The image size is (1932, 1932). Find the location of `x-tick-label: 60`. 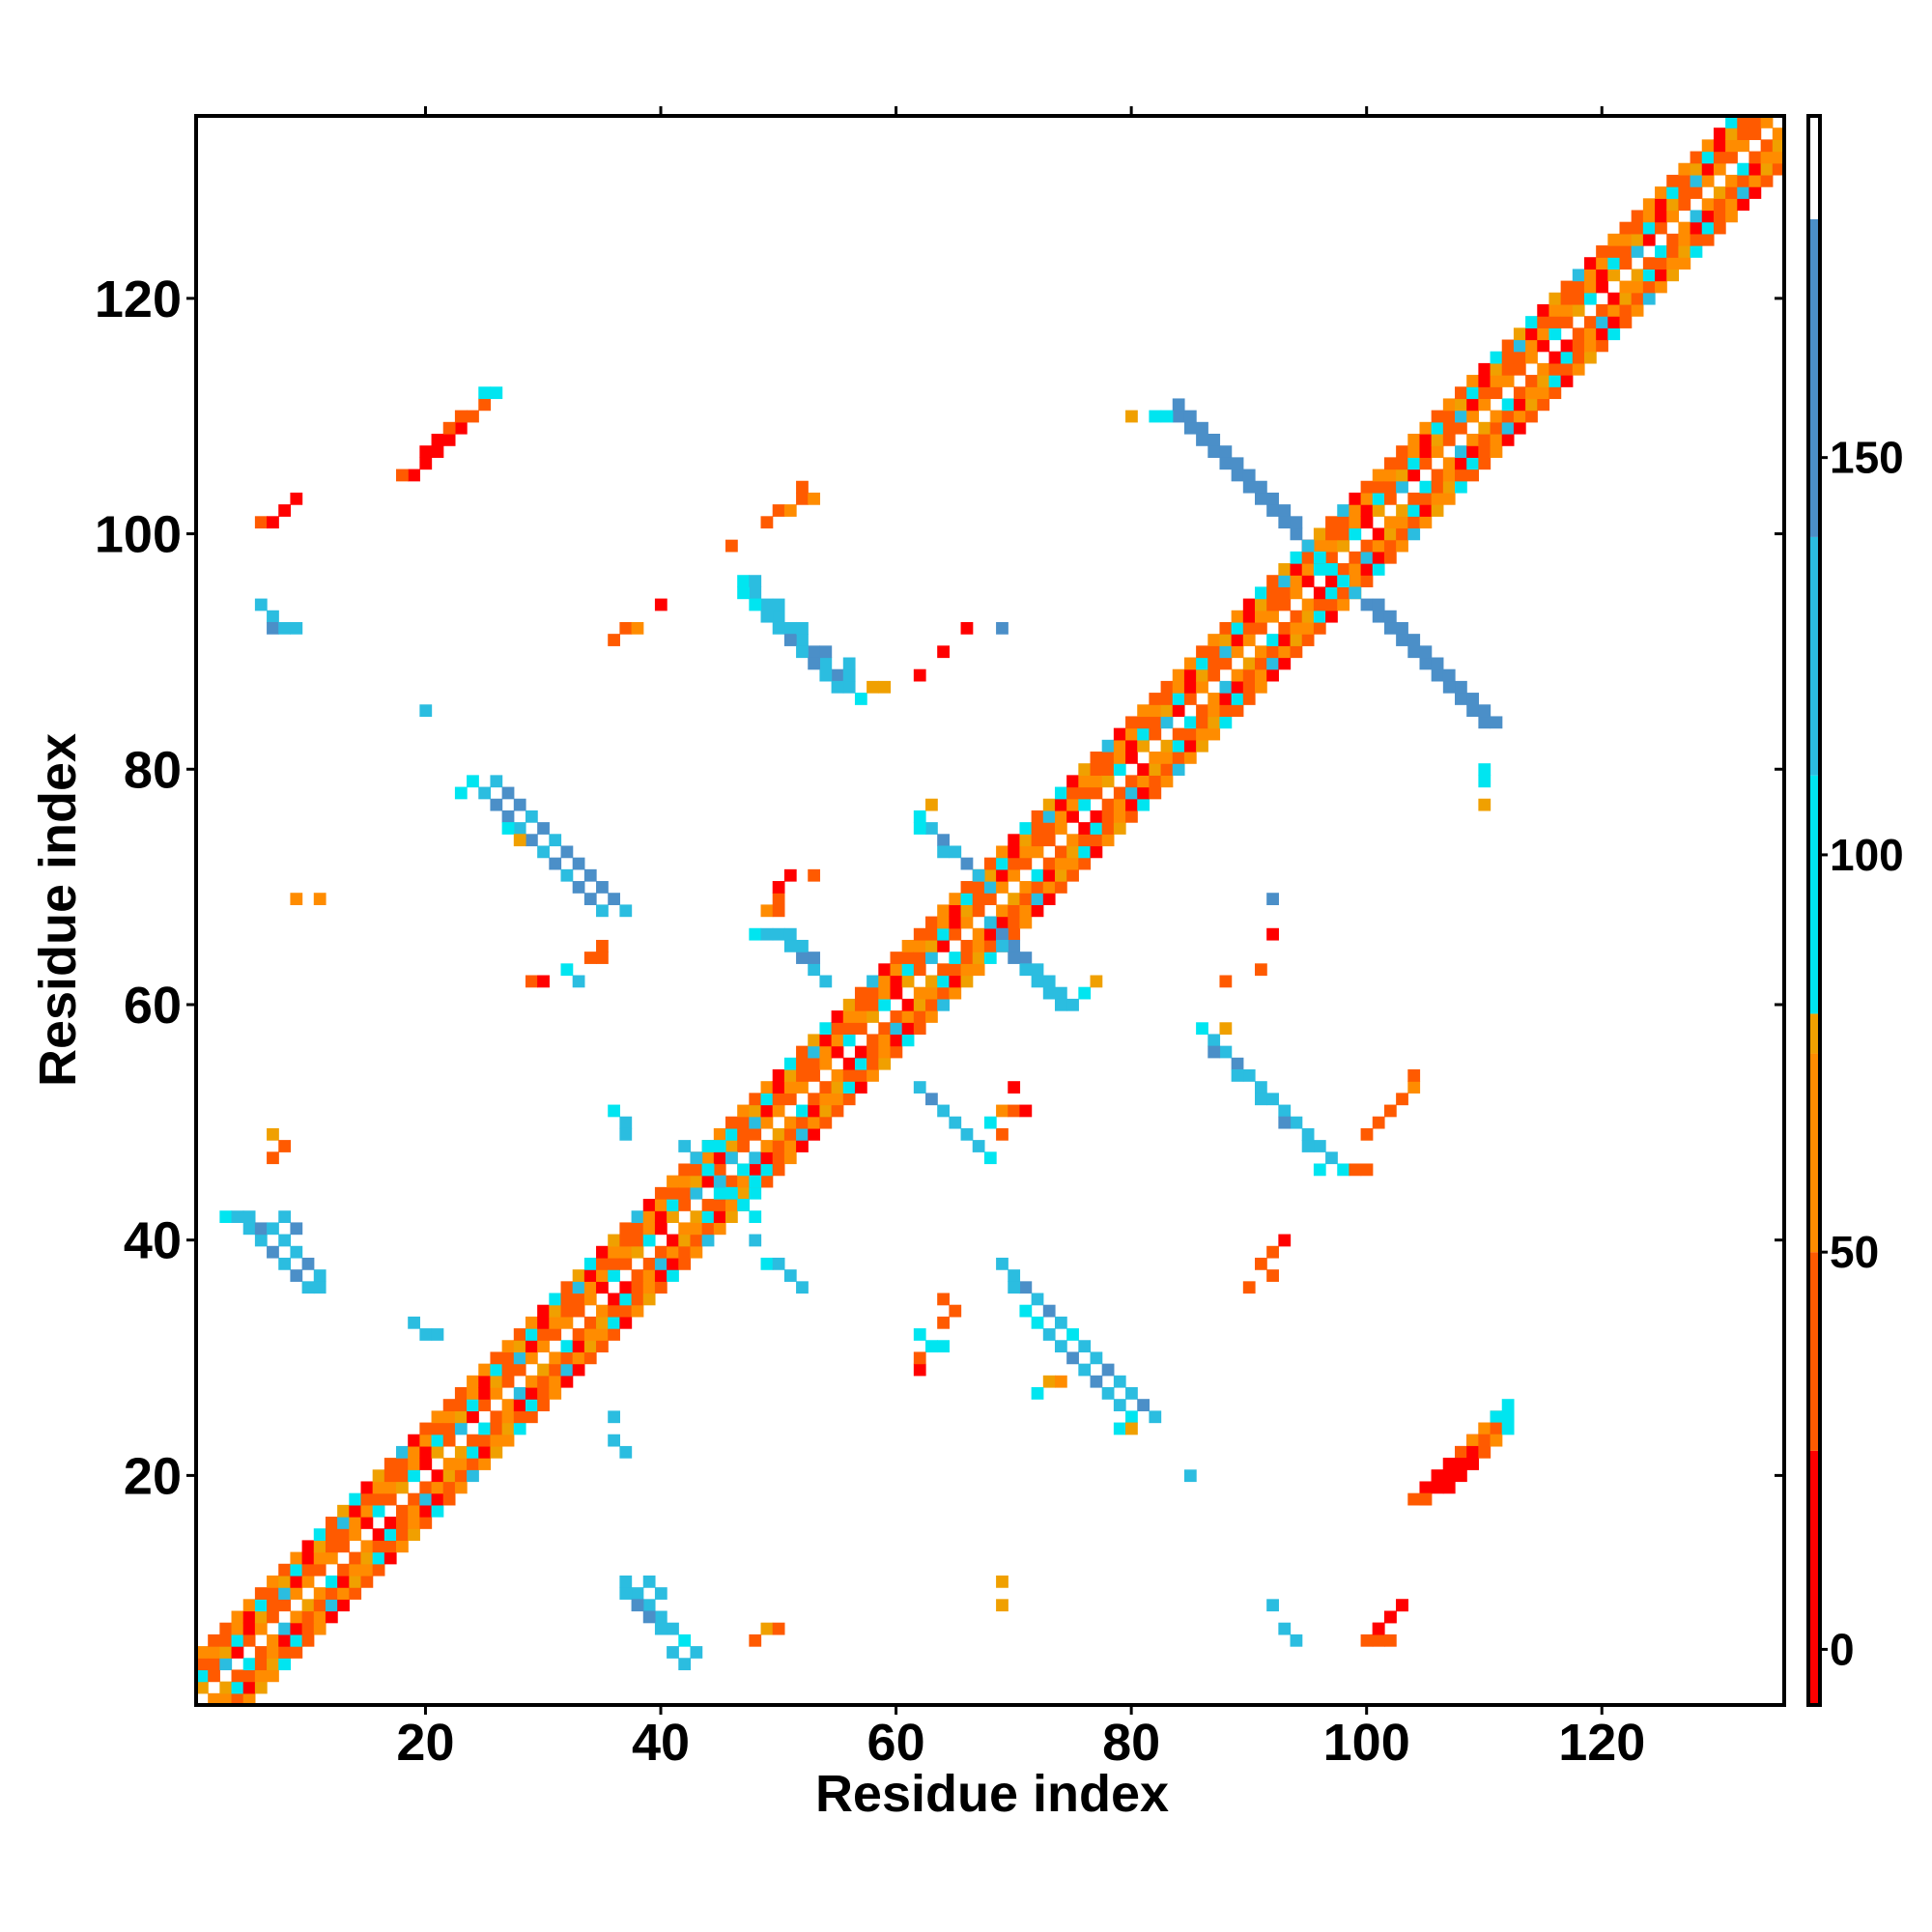

x-tick-label: 60 is located at coordinates (896, 1743).